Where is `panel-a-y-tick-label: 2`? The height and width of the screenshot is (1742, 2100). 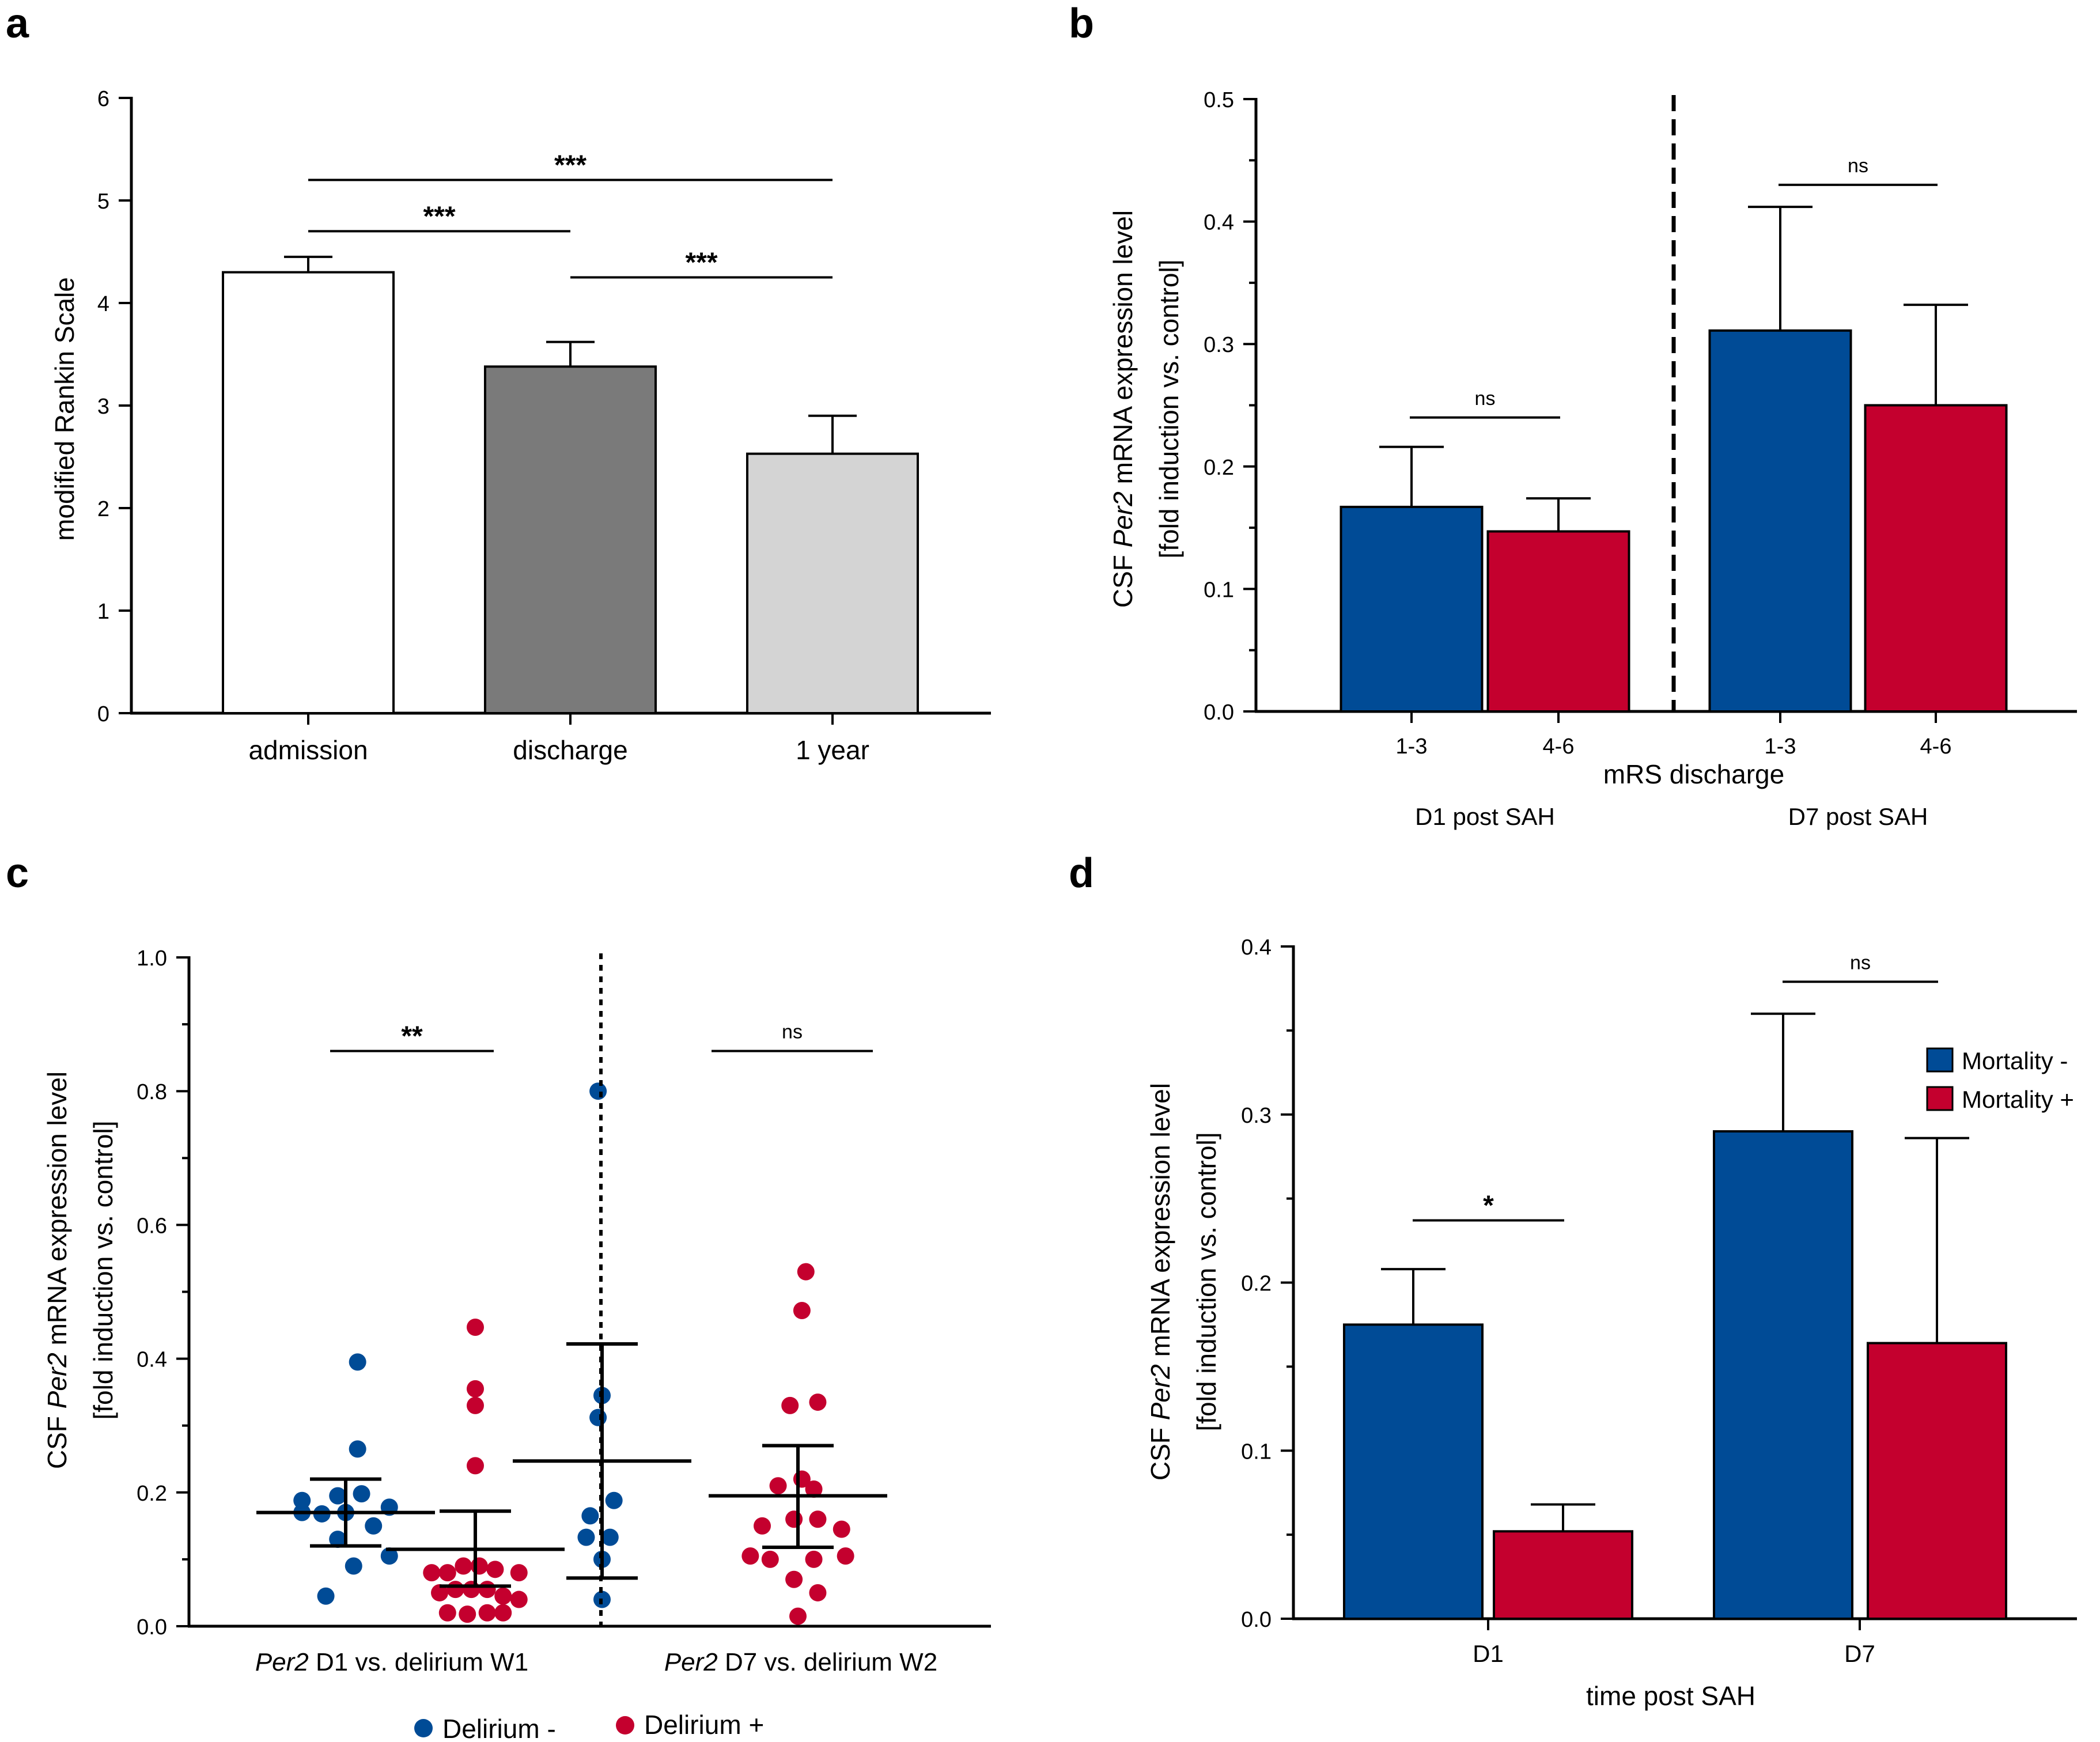
panel-a-y-tick-label: 2 is located at coordinates (103, 509).